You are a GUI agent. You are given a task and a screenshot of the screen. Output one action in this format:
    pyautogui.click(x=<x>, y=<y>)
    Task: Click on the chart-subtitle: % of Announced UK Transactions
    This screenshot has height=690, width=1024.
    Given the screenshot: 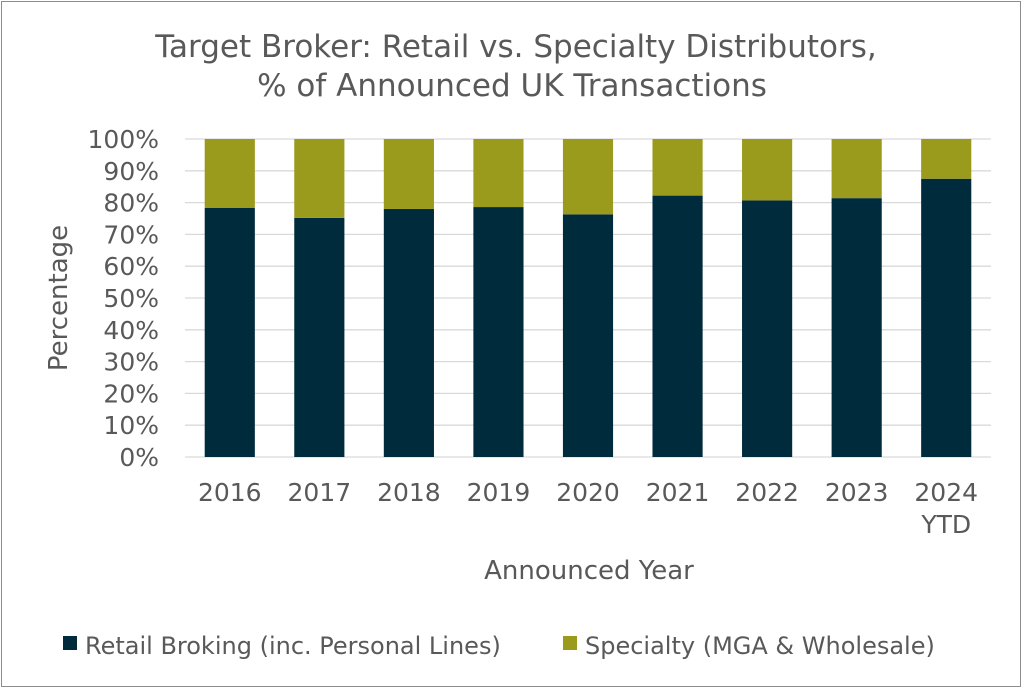 What is the action you would take?
    pyautogui.click(x=512, y=86)
    